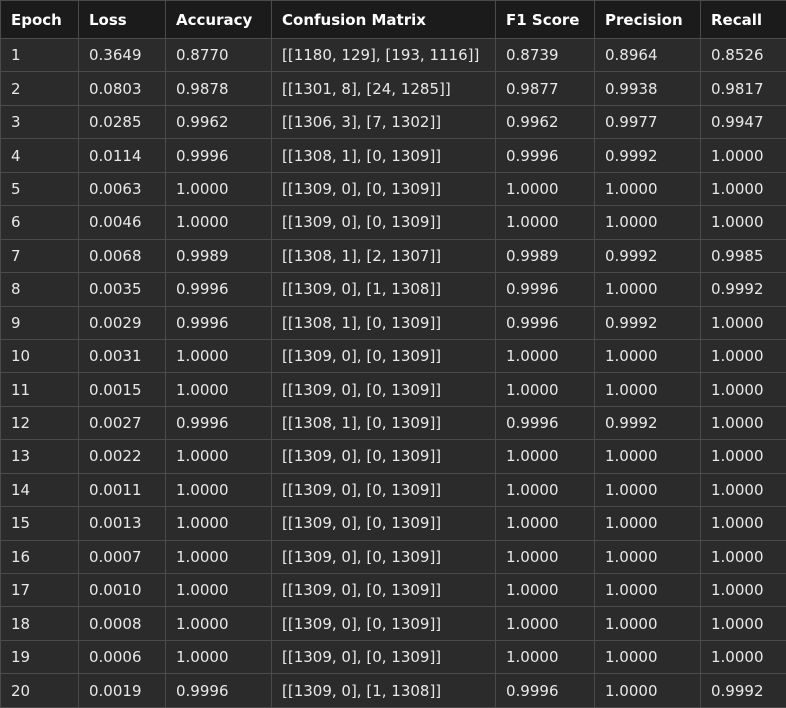 The image size is (786, 708). What do you see at coordinates (384, 255) in the screenshot?
I see `confusion-matrix-cell: [[1308, 1], [2, 1307]]` at bounding box center [384, 255].